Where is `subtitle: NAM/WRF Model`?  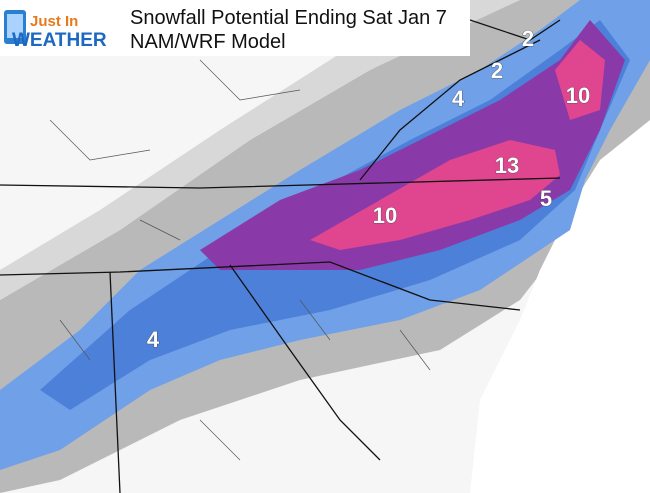 subtitle: NAM/WRF Model is located at coordinates (208, 42).